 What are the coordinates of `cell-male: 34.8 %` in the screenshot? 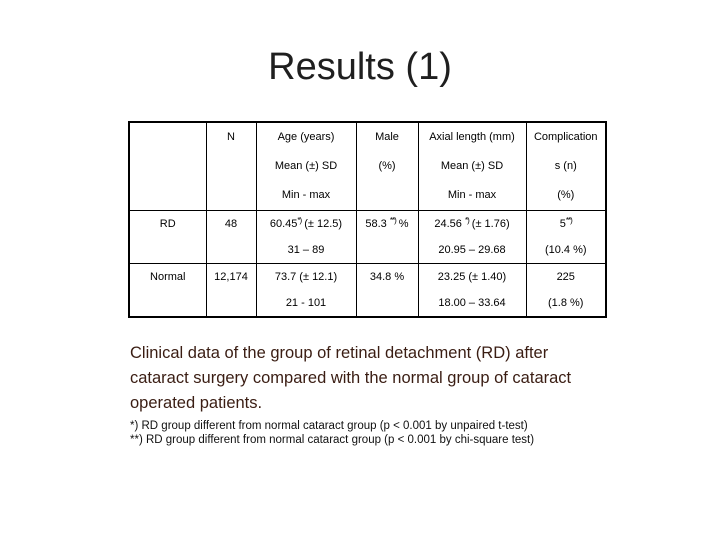 It's located at (387, 290).